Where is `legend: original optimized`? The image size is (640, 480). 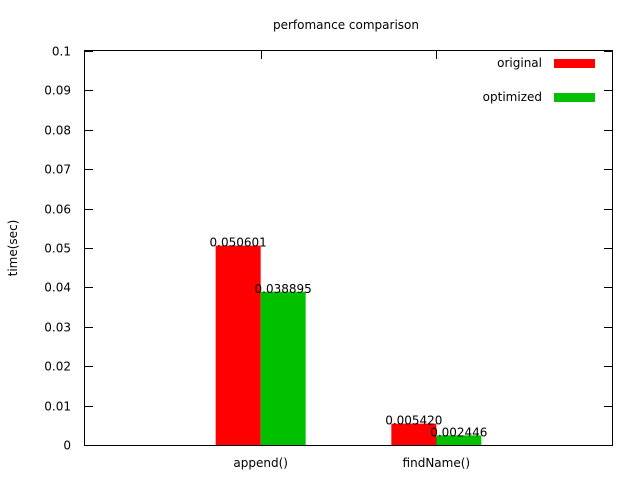
legend: original optimized is located at coordinates (539, 80).